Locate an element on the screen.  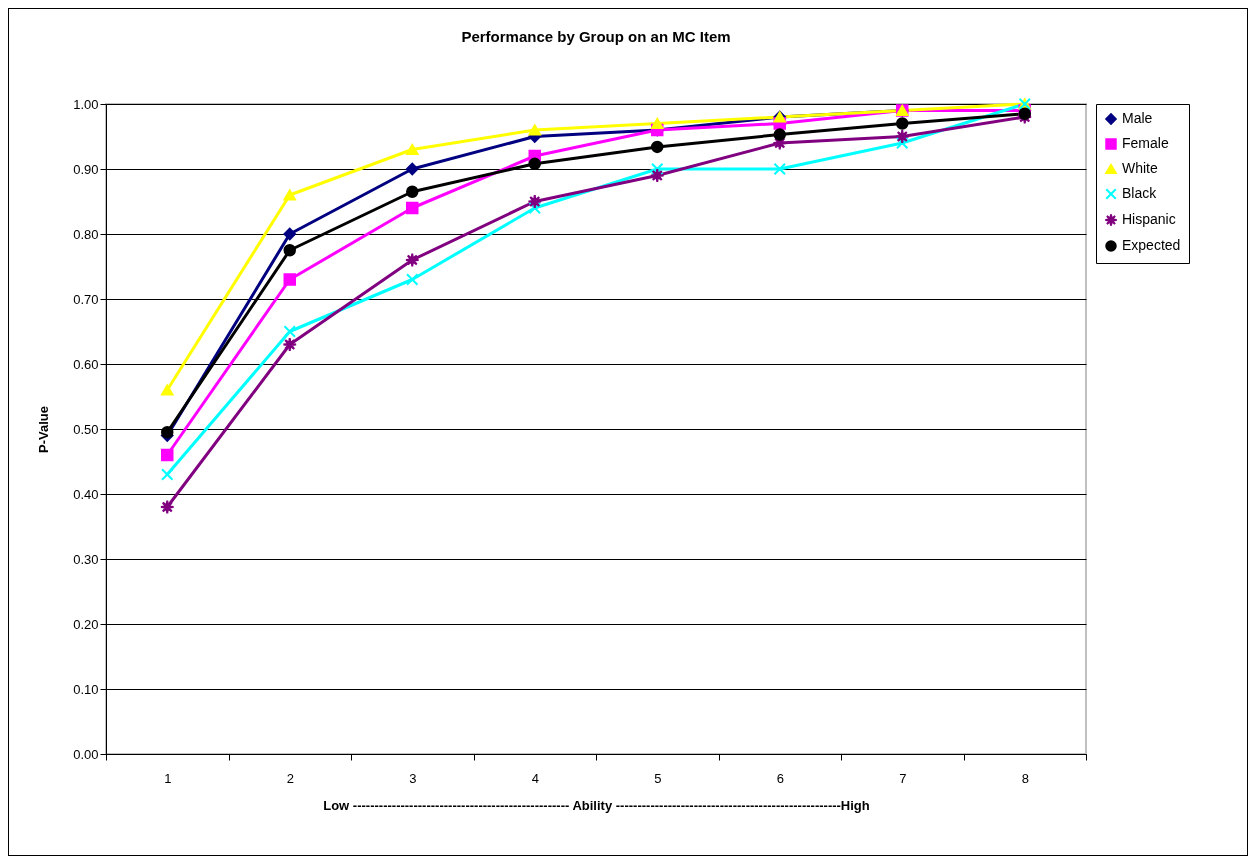
y-tick-label: 0.50 is located at coordinates (86, 429).